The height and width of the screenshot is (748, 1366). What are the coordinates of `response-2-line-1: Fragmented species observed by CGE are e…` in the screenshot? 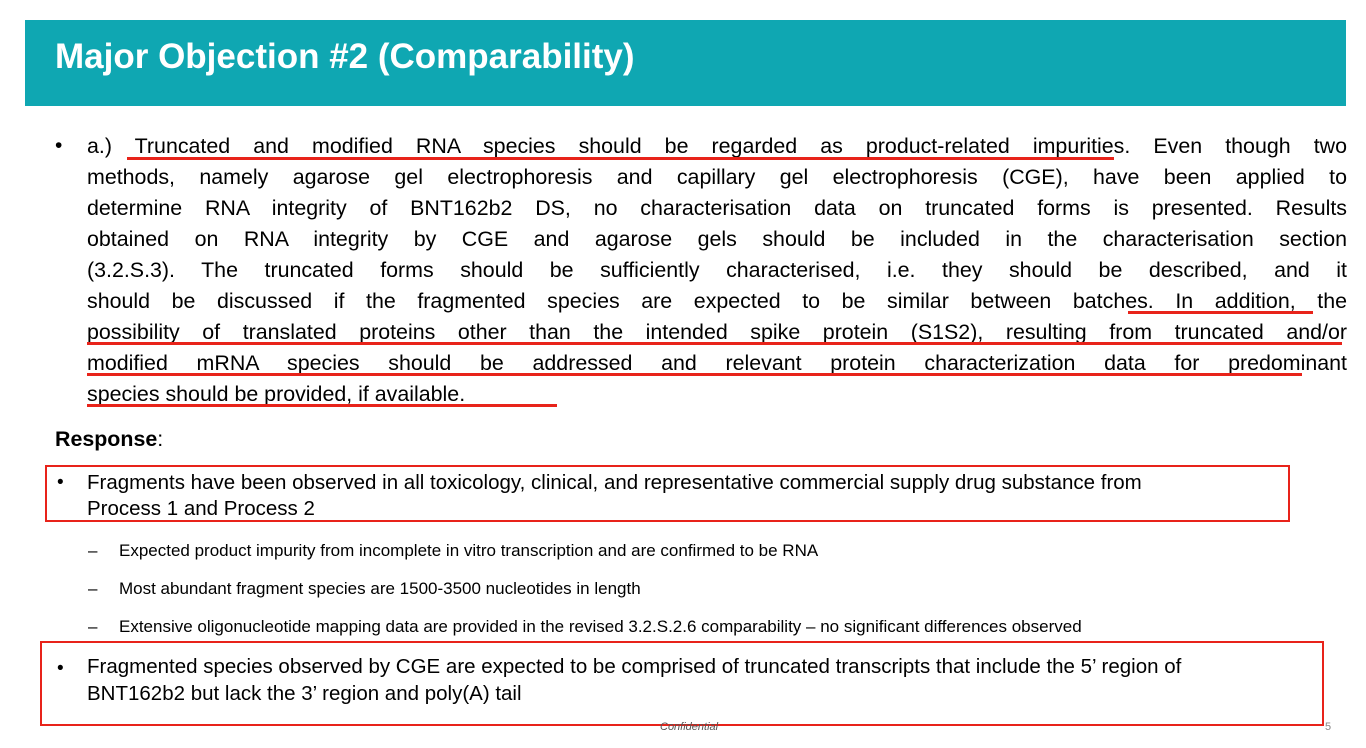 It's located at (634, 666).